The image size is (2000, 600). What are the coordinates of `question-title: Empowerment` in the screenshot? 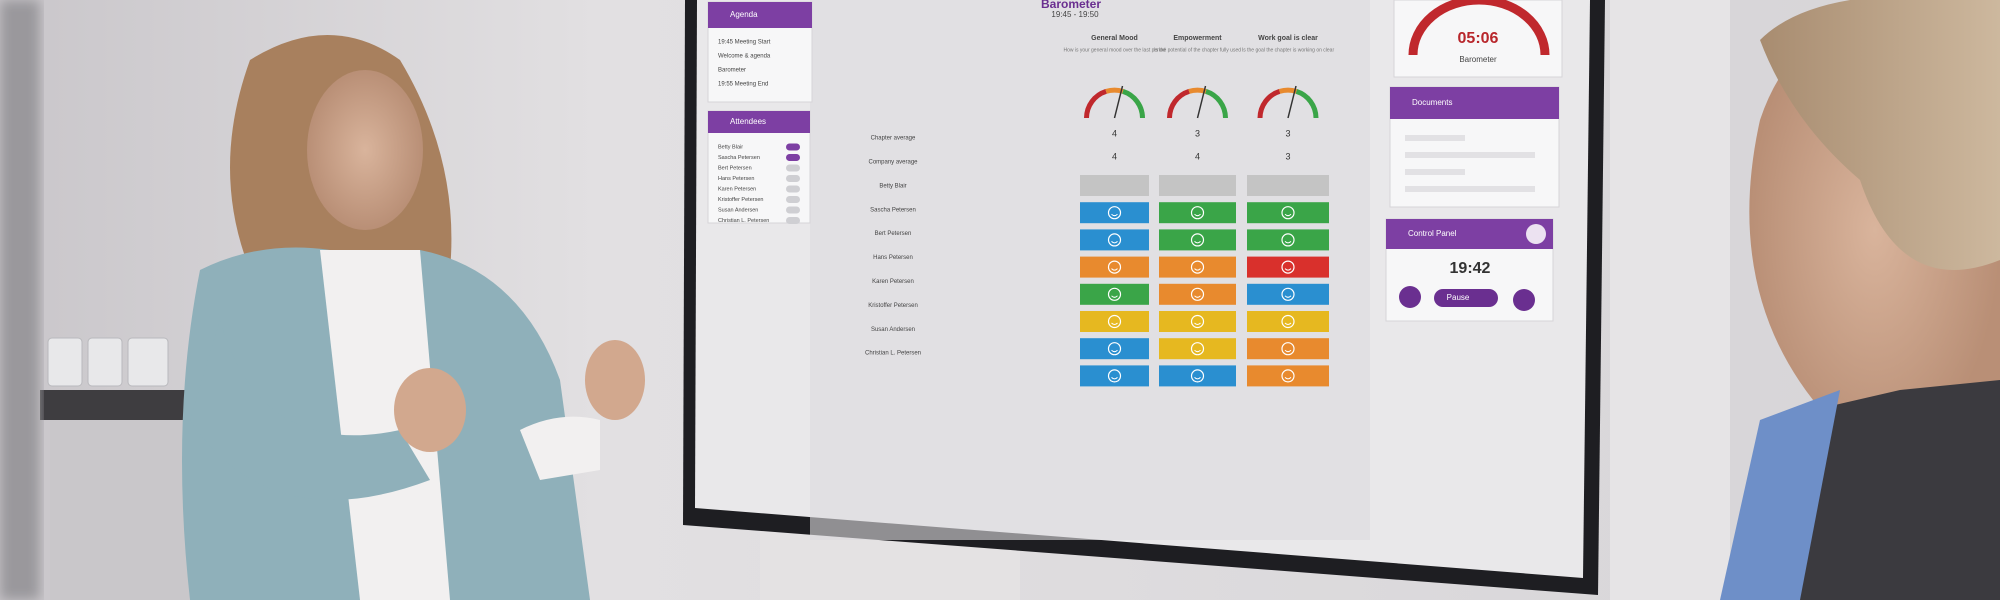 It's located at (1197, 38).